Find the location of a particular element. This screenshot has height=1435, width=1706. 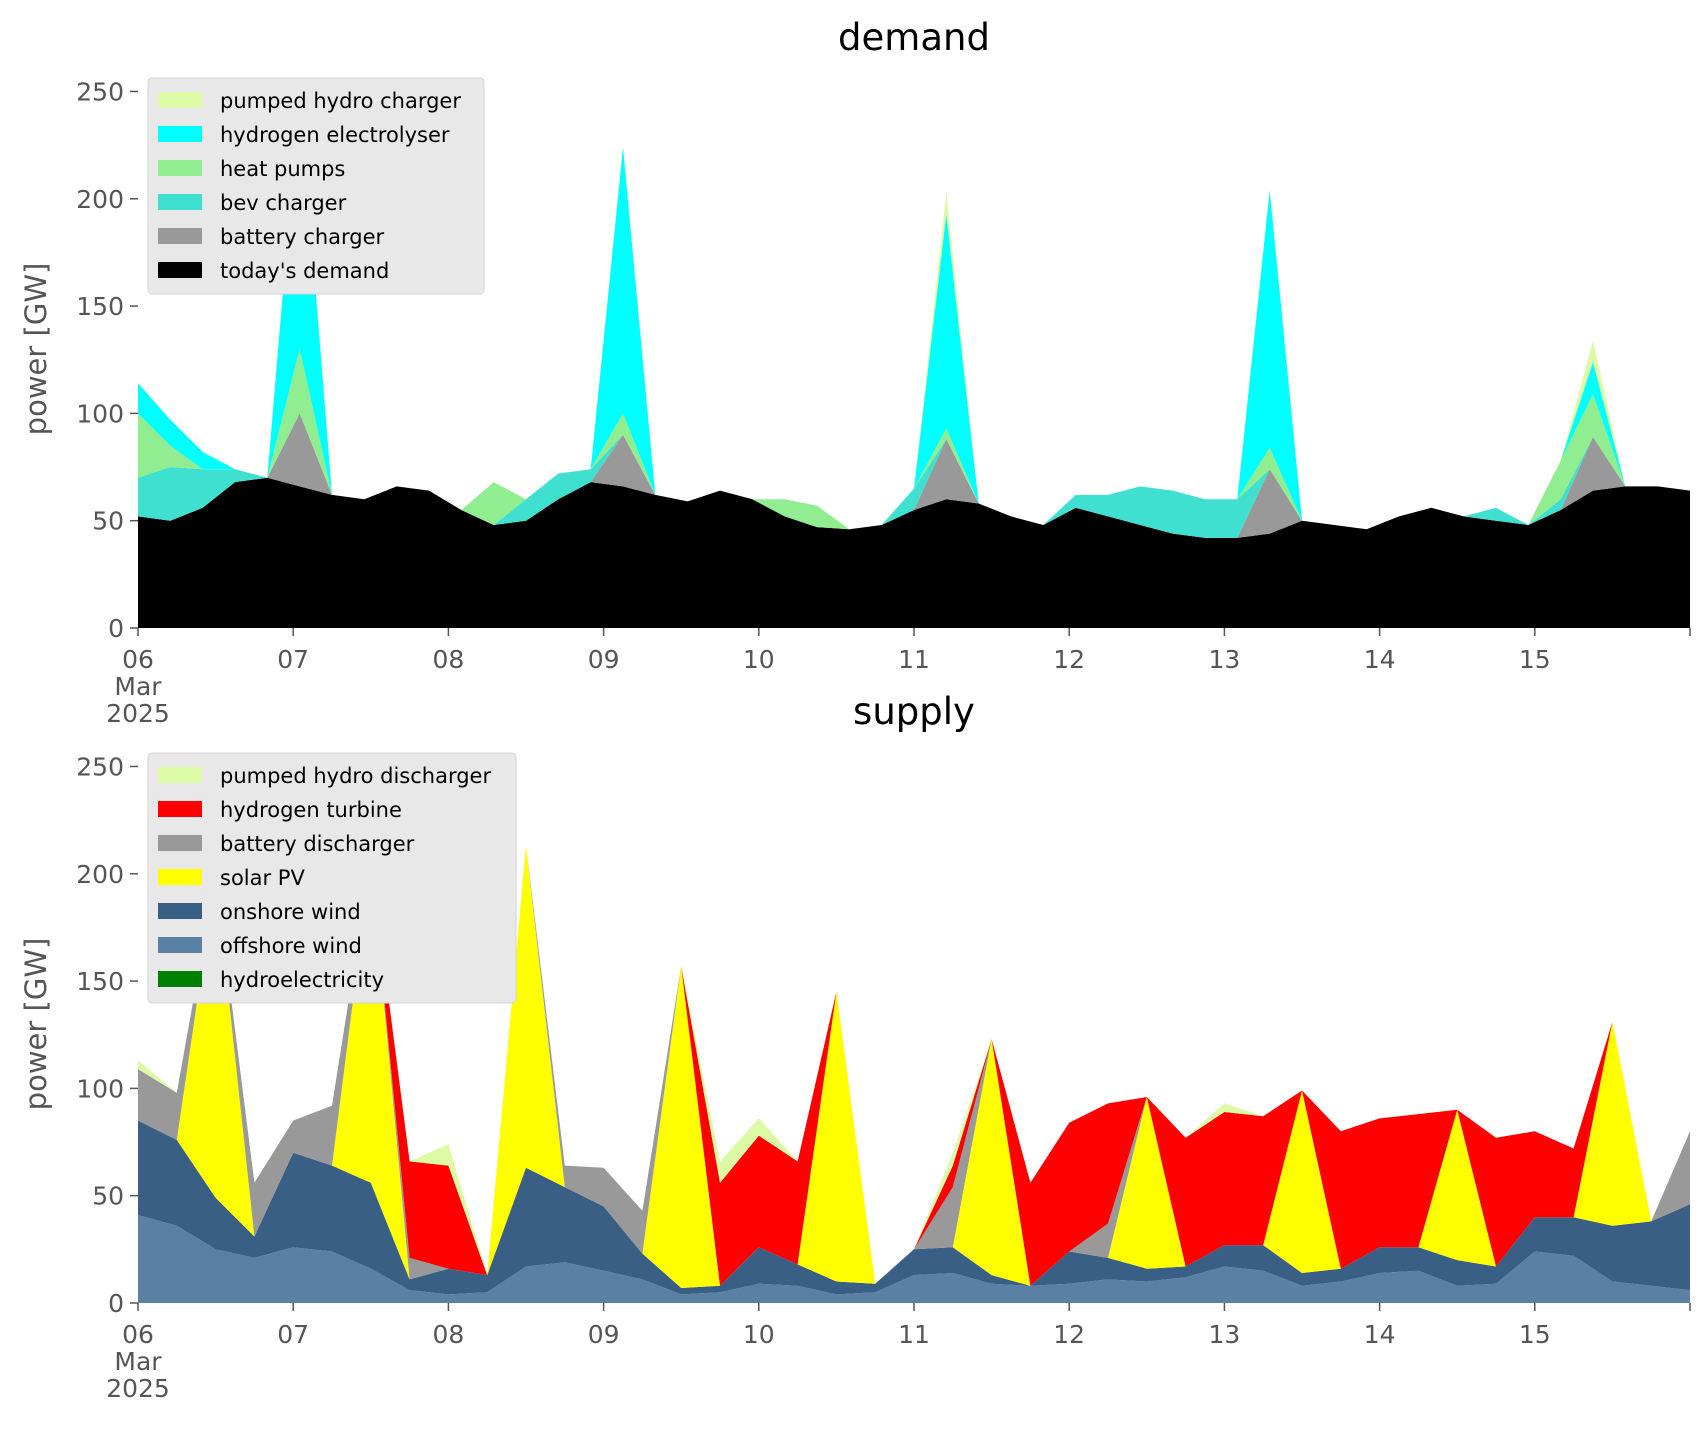

area-series-onshore-wind is located at coordinates (914, 1207).